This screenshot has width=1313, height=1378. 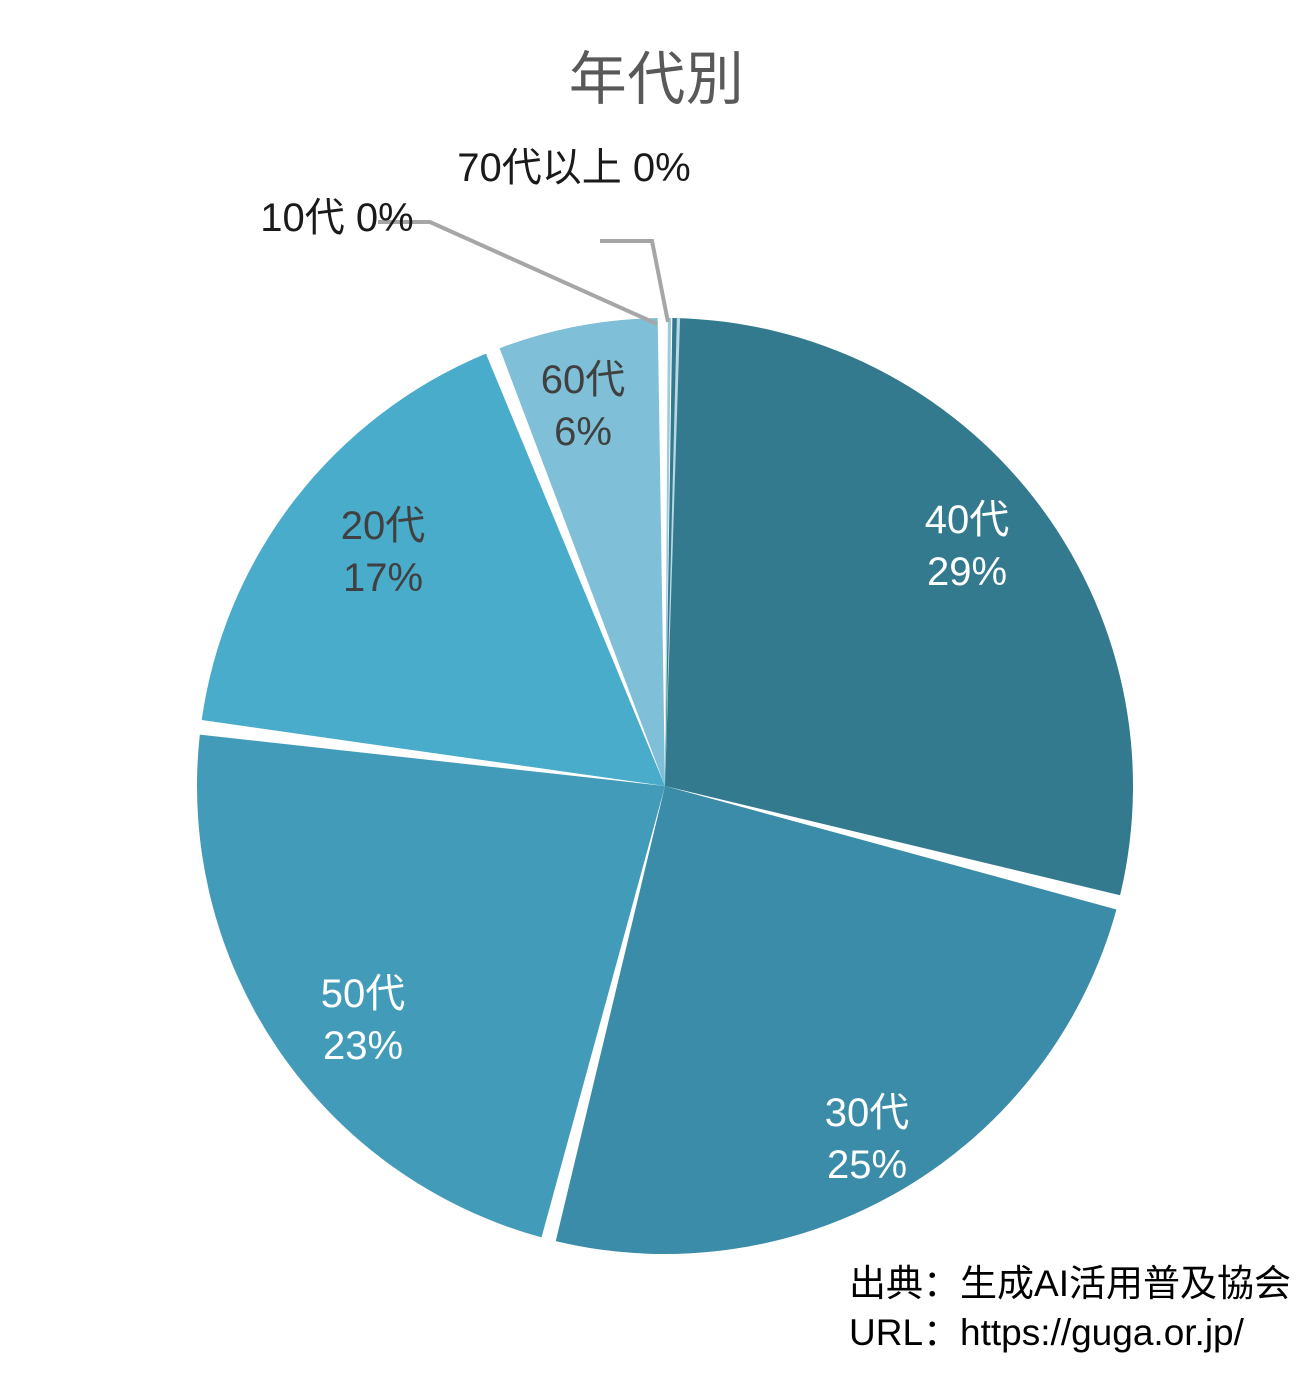 I want to click on source-line-organization: 出典：生成AI活用普及協会, so click(x=1070, y=1284).